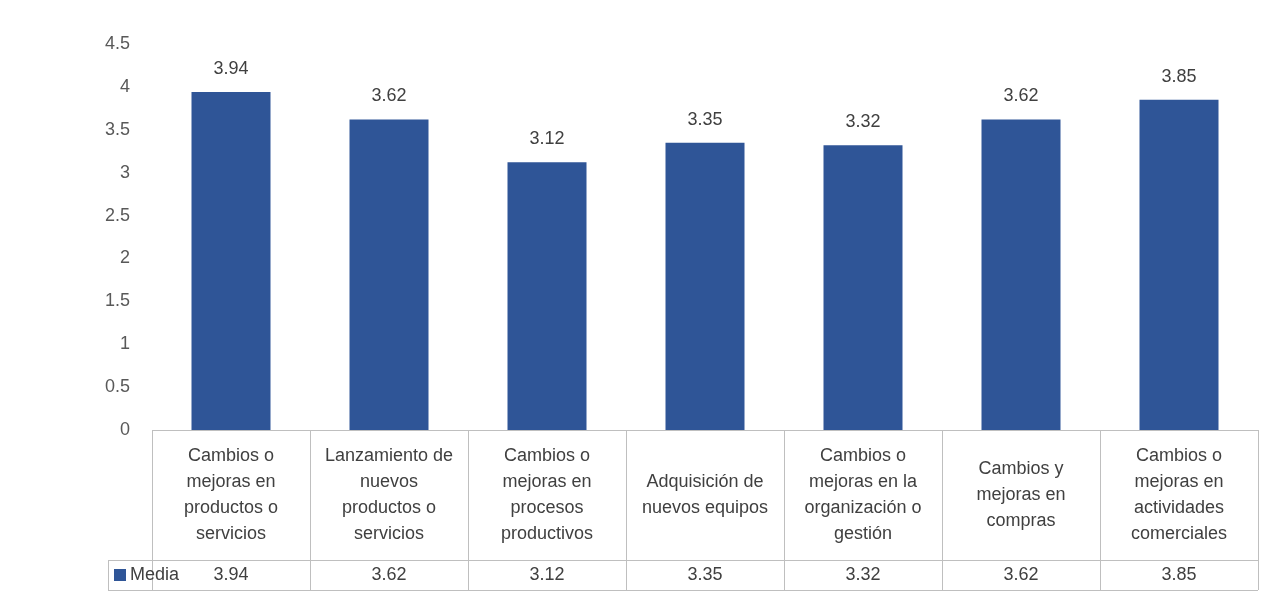  I want to click on x-tick-label: Cambios o mejoras en la organización o gestión, so click(863, 493).